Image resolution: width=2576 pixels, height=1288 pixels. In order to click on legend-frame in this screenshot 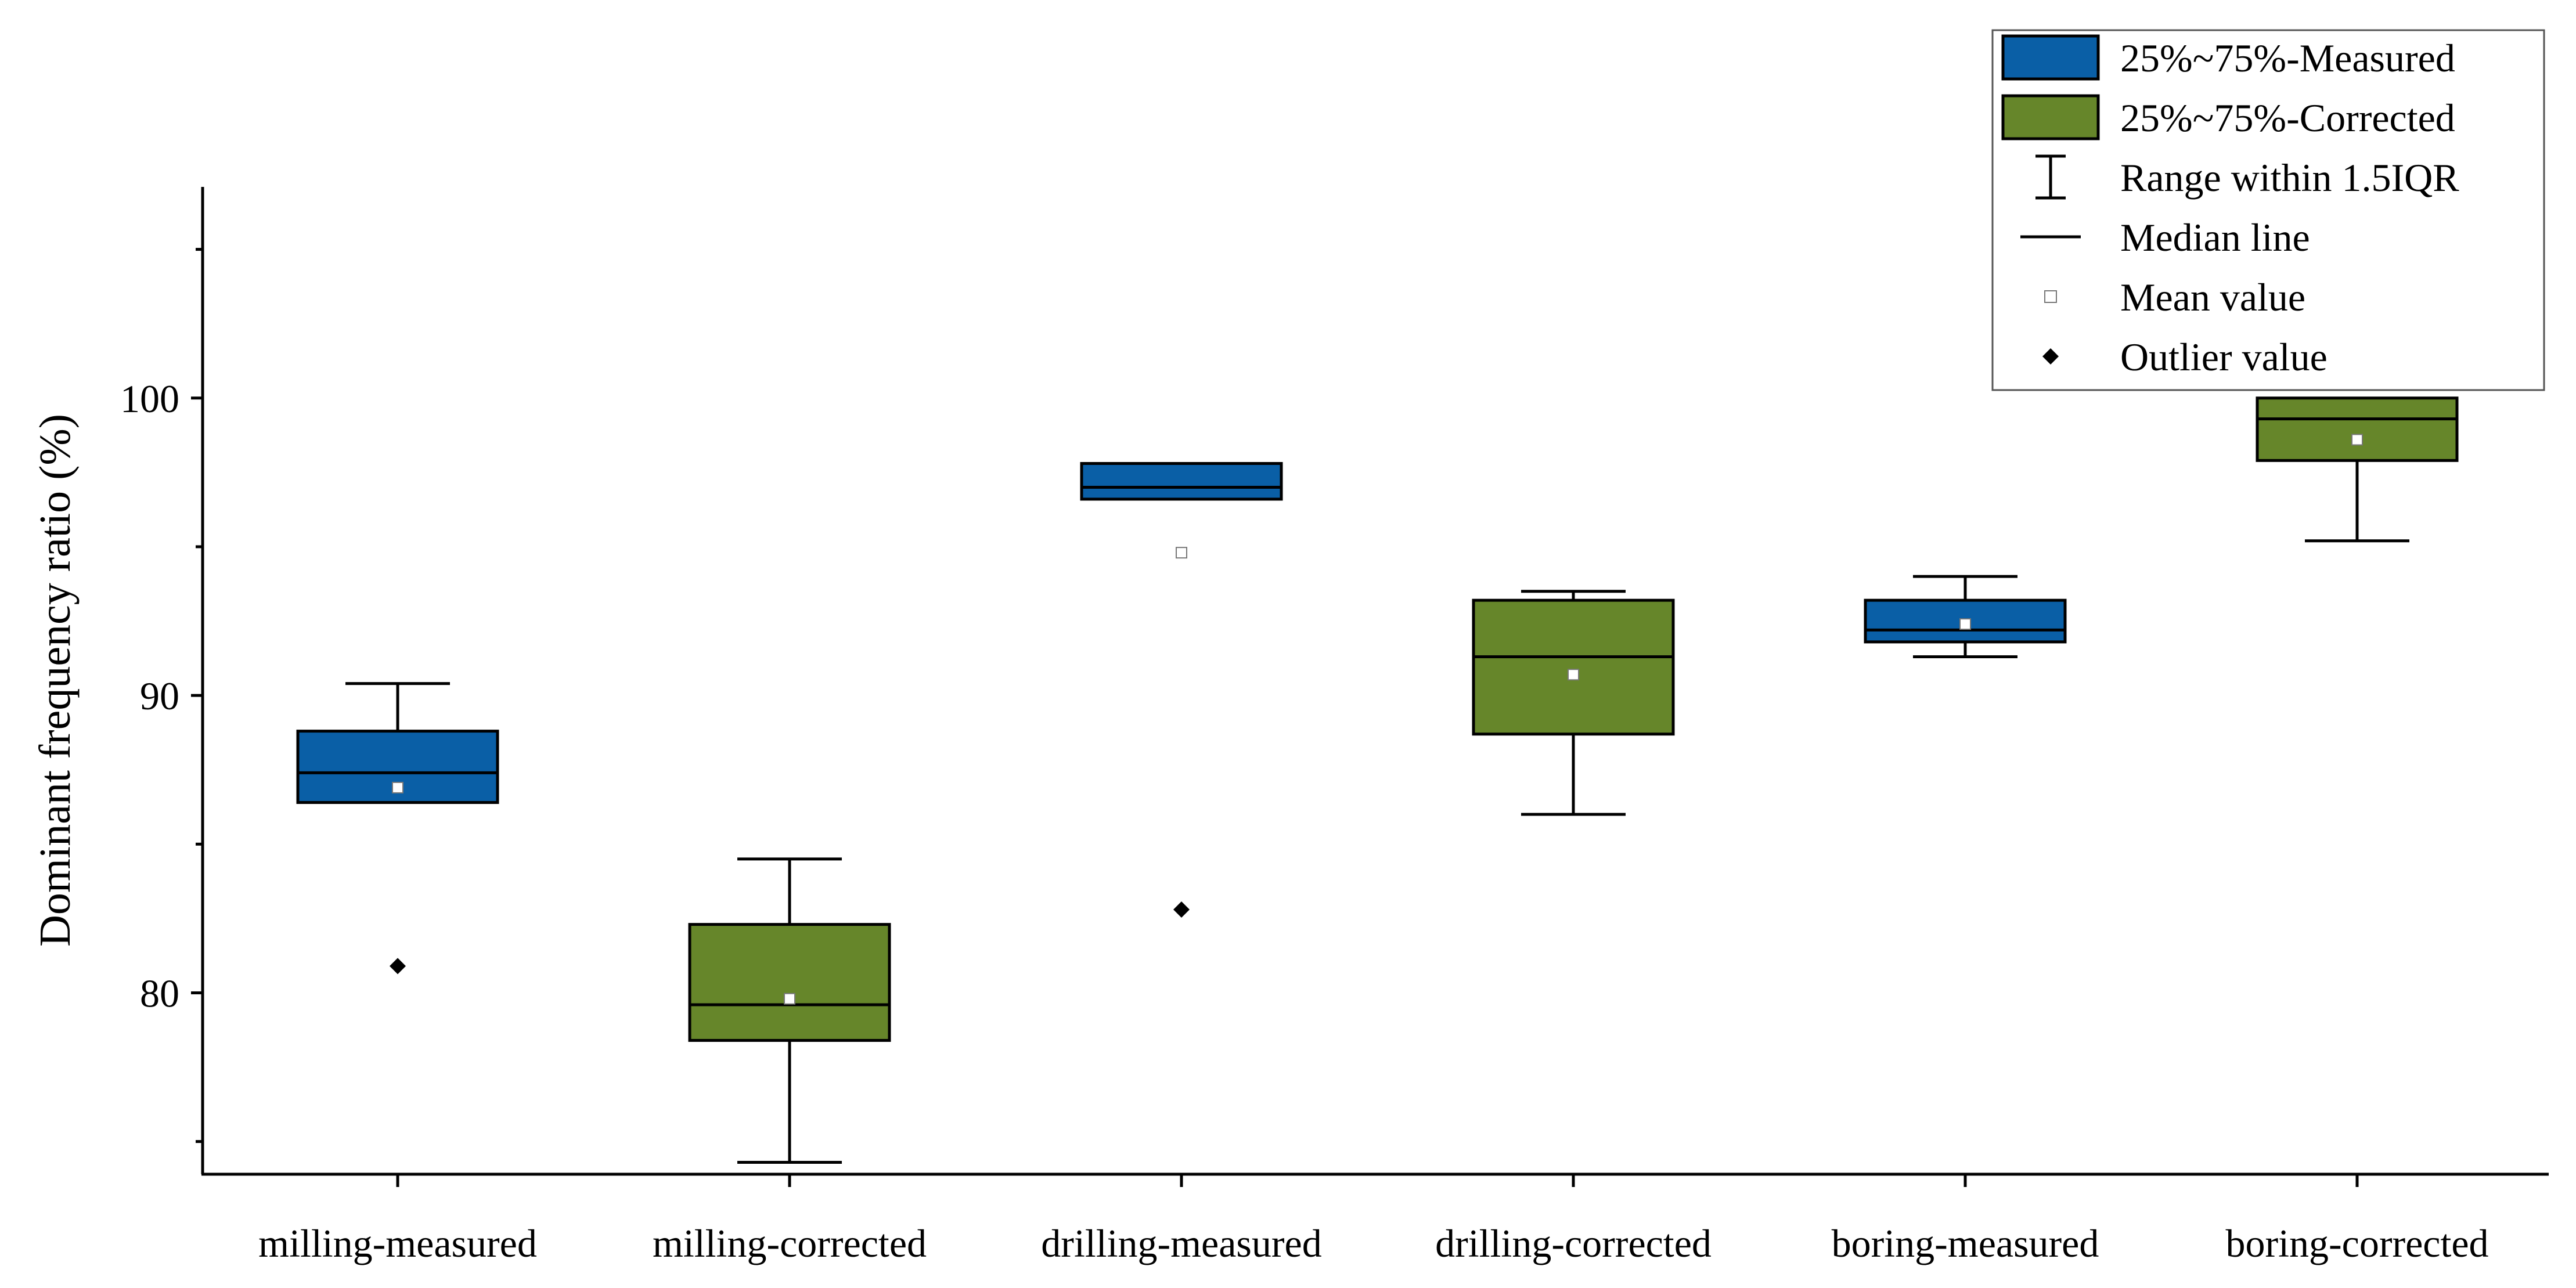, I will do `click(2268, 210)`.